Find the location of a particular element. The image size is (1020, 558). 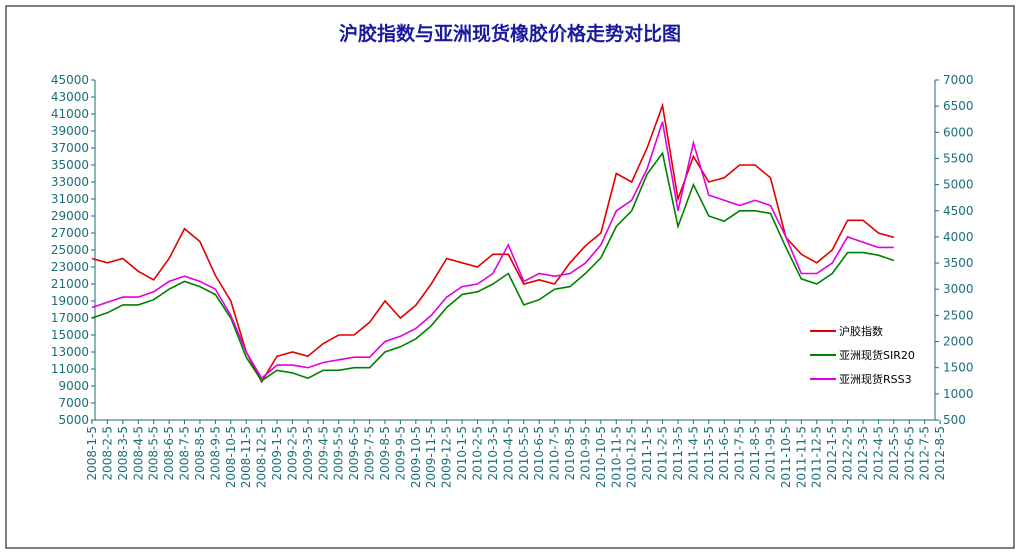

x-tick-label: 2008-10-5 is located at coordinates (231, 457).